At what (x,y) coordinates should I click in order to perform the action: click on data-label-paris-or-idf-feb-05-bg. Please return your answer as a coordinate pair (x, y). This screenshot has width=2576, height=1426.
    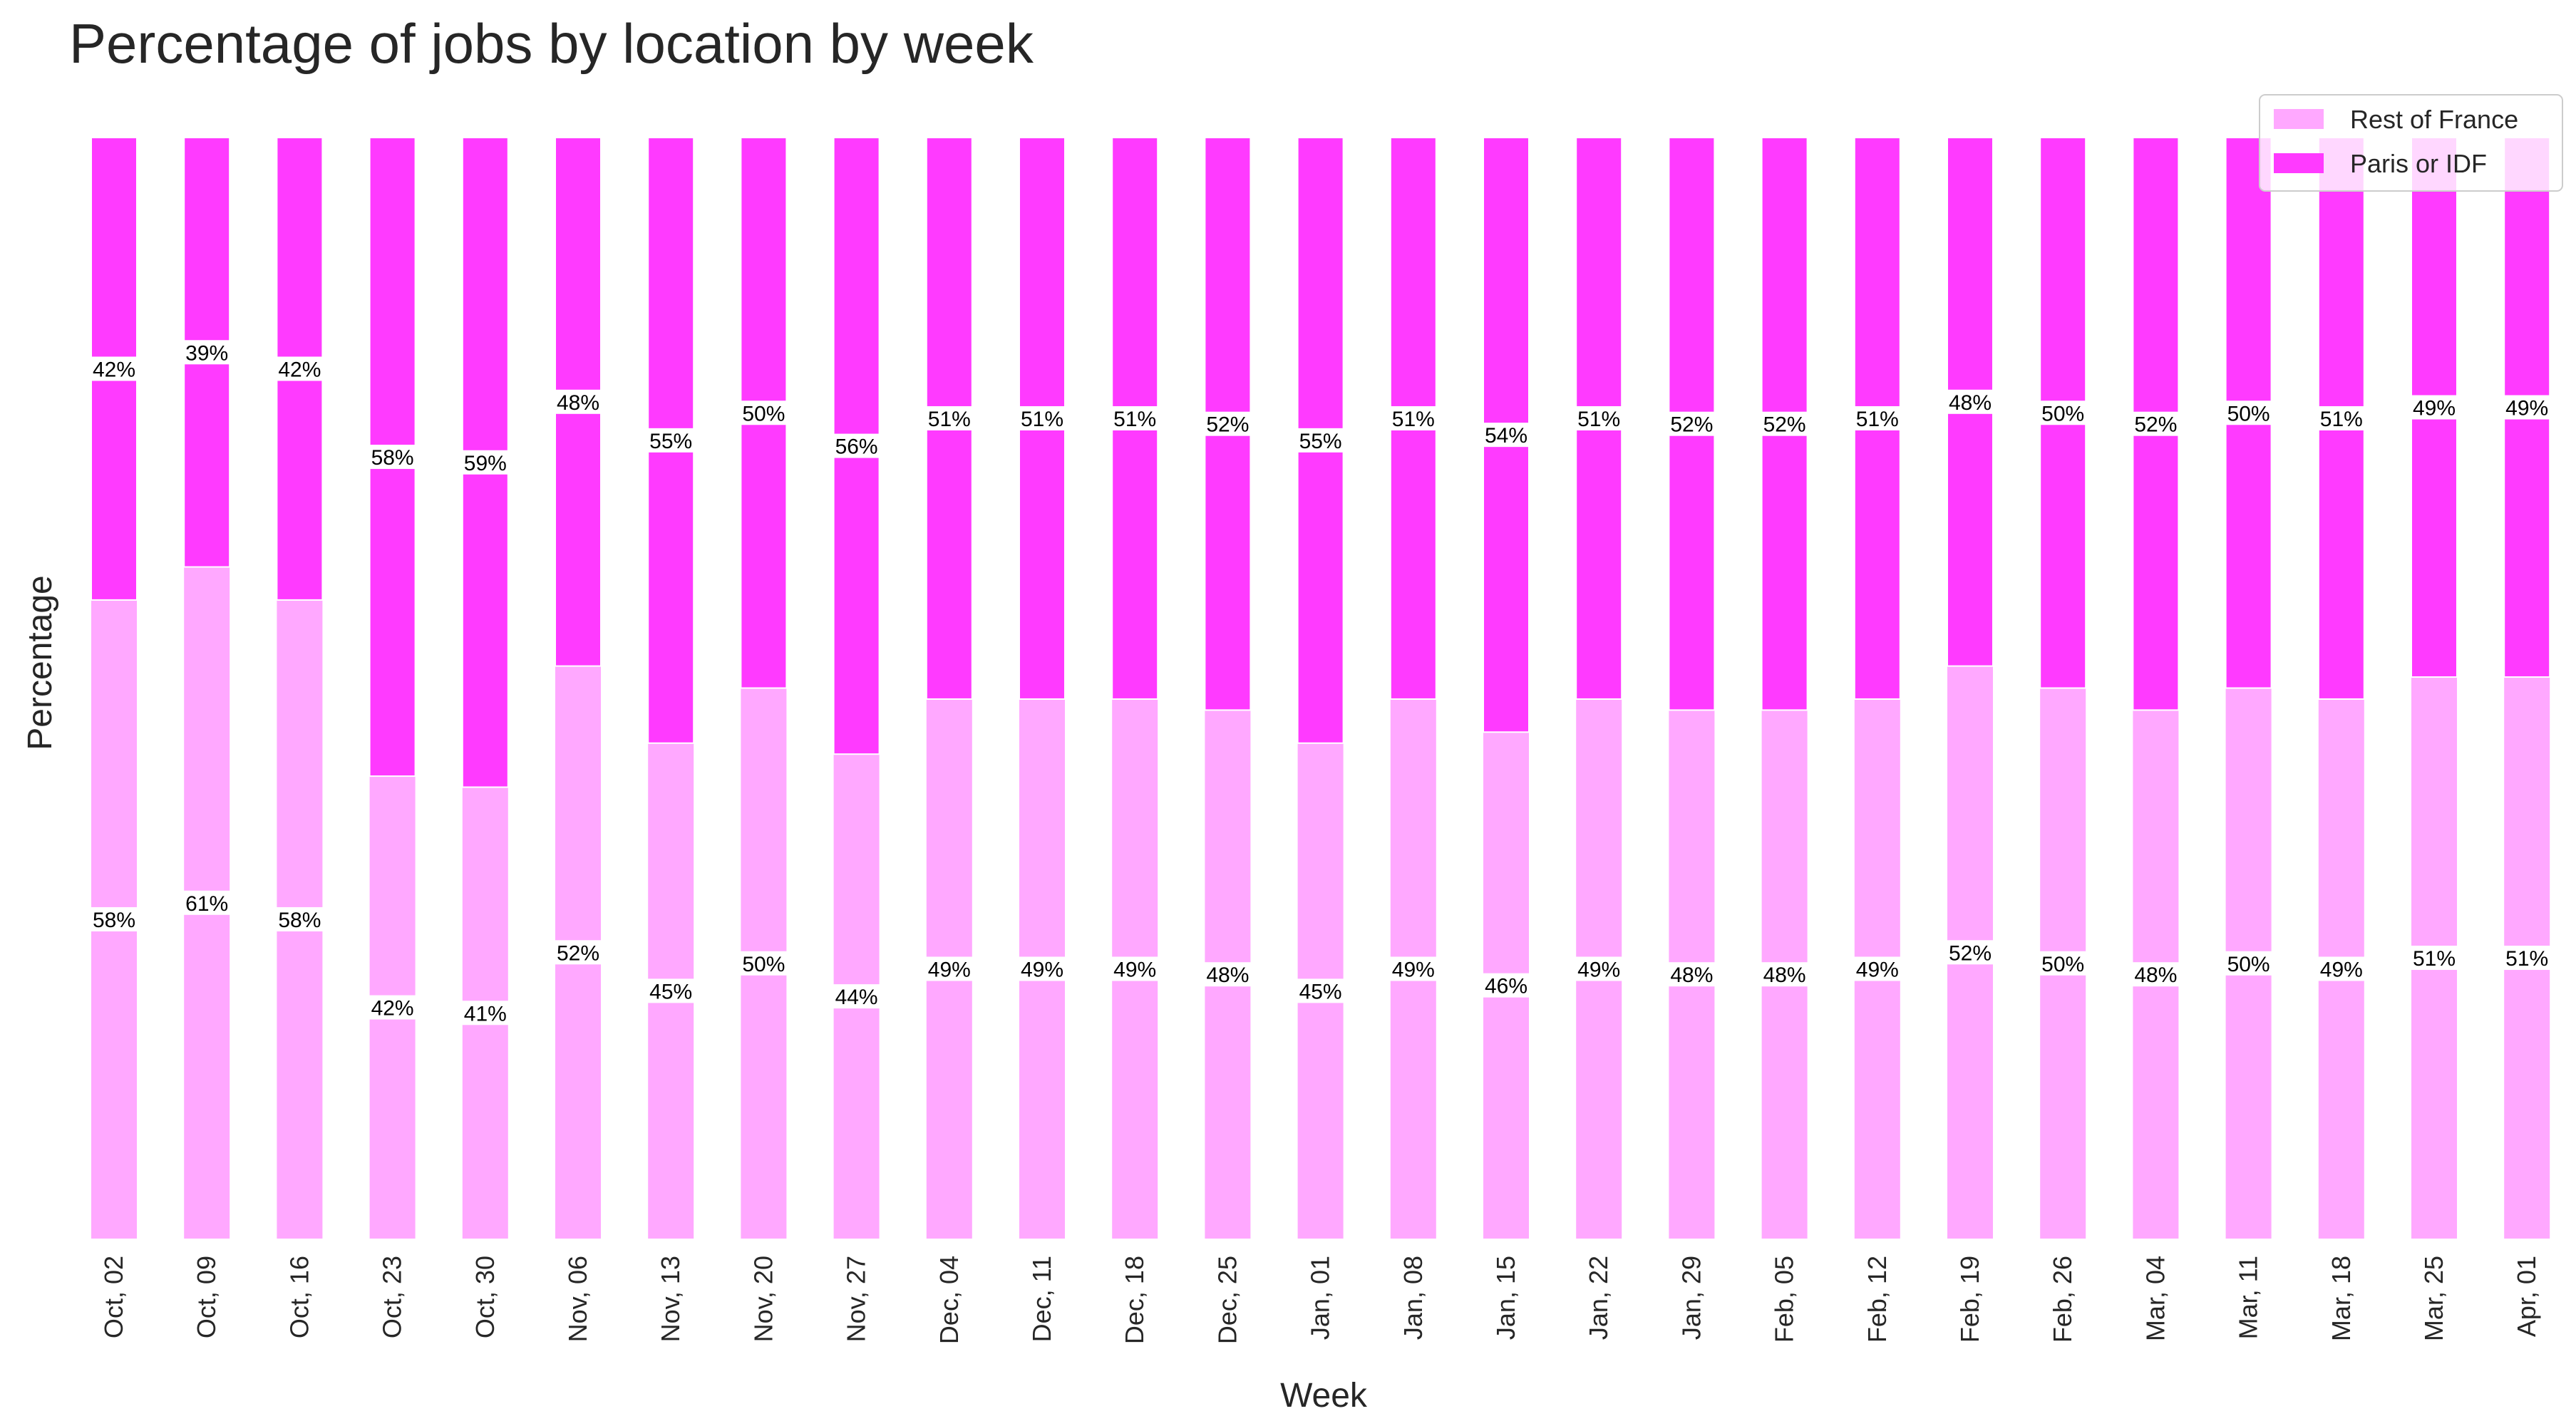
    Looking at the image, I should click on (1784, 423).